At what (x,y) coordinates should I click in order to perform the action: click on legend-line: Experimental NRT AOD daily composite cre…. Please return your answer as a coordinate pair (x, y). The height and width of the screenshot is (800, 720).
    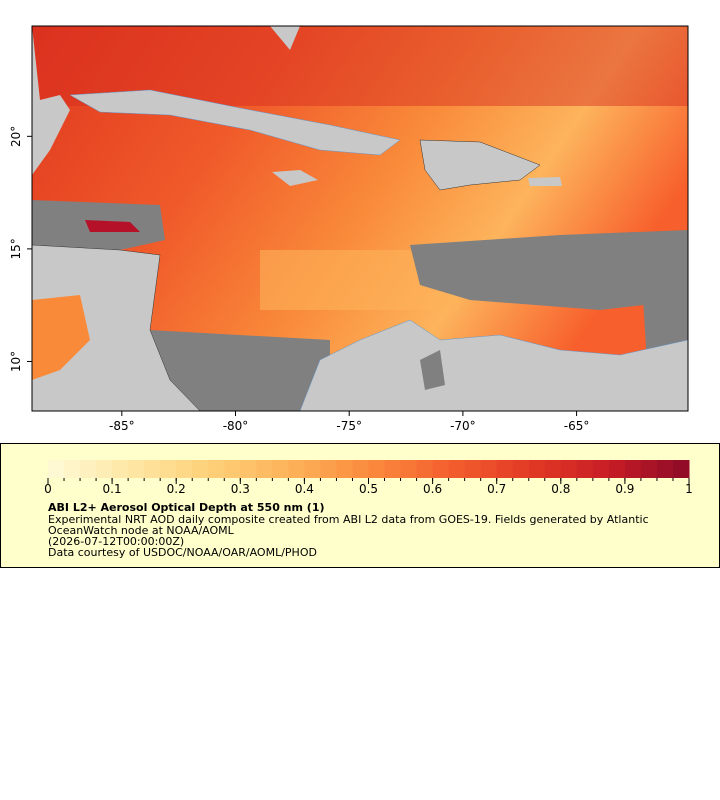
    Looking at the image, I should click on (348, 519).